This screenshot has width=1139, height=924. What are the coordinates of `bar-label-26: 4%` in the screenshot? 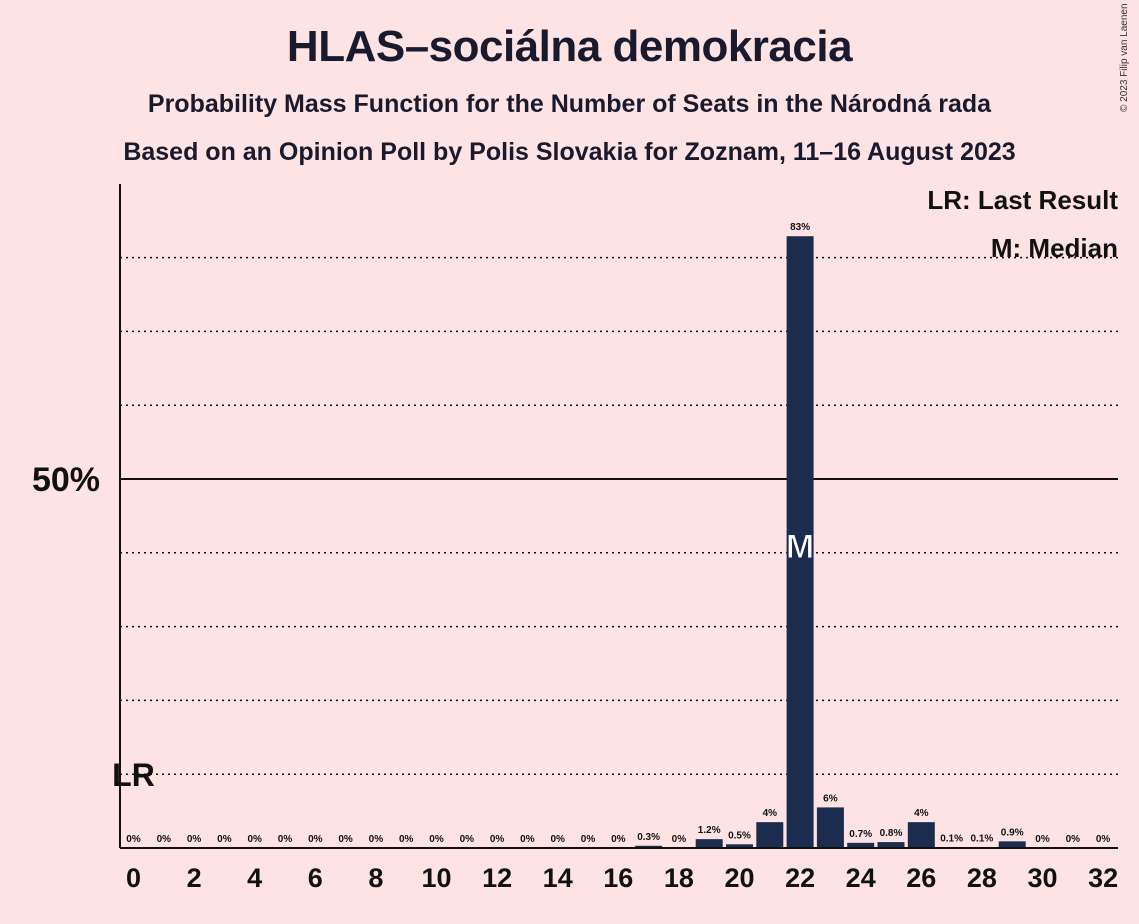 It's located at (921, 813).